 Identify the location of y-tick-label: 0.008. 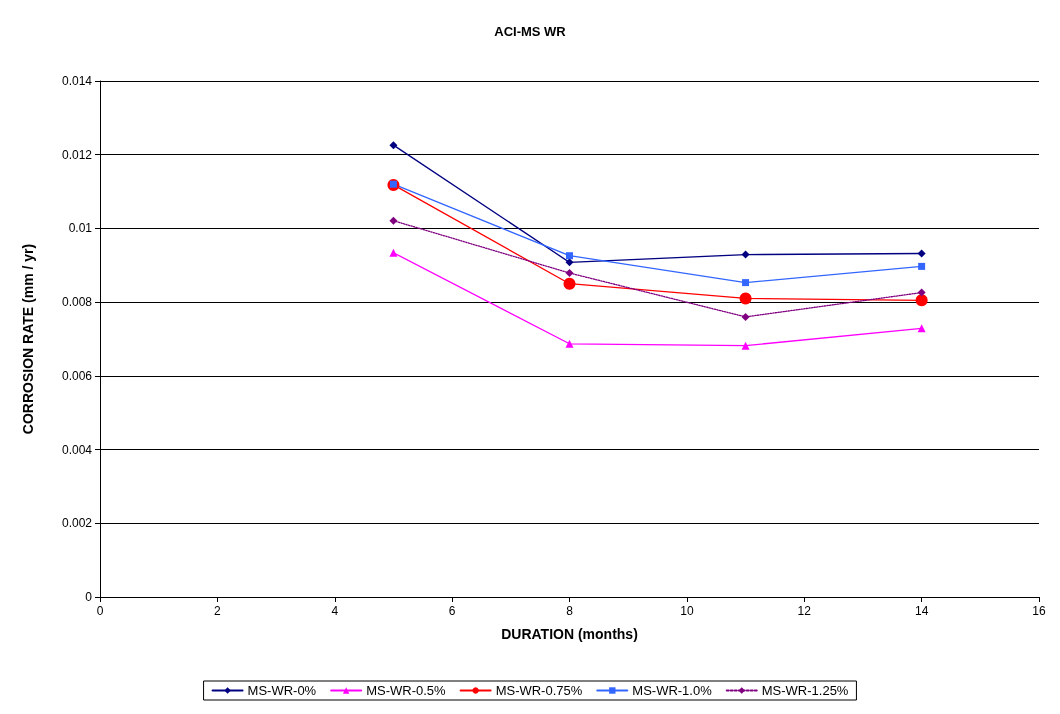
(77, 302).